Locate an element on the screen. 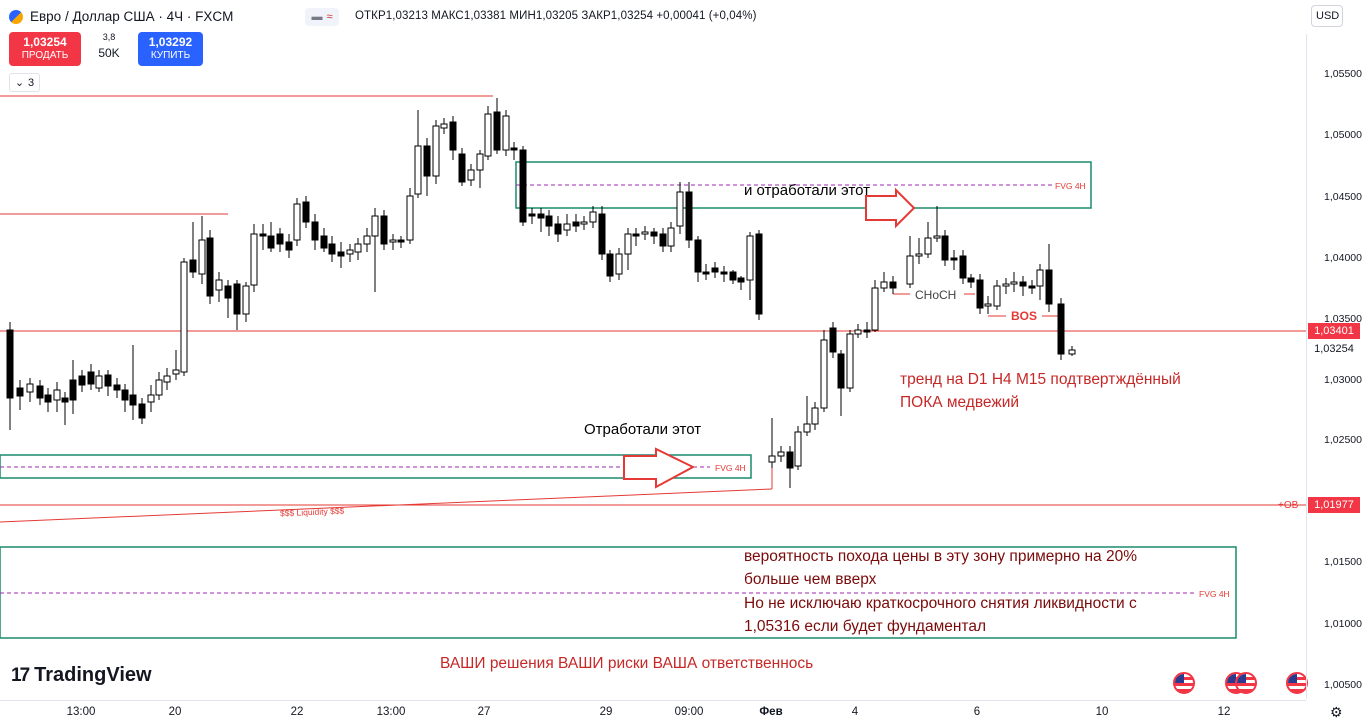 Image resolution: width=1368 pixels, height=727 pixels. trend-text-line2: ПОКА медвежий is located at coordinates (960, 402).